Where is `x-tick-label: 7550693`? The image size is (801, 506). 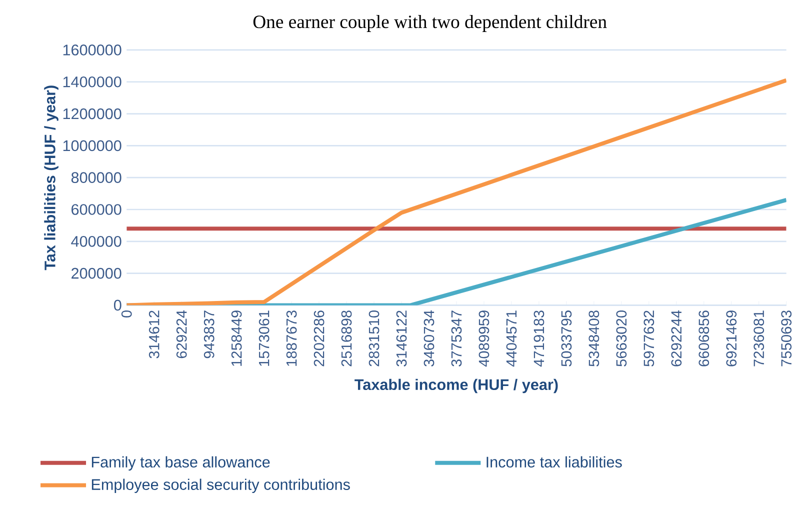 x-tick-label: 7550693 is located at coordinates (786, 338).